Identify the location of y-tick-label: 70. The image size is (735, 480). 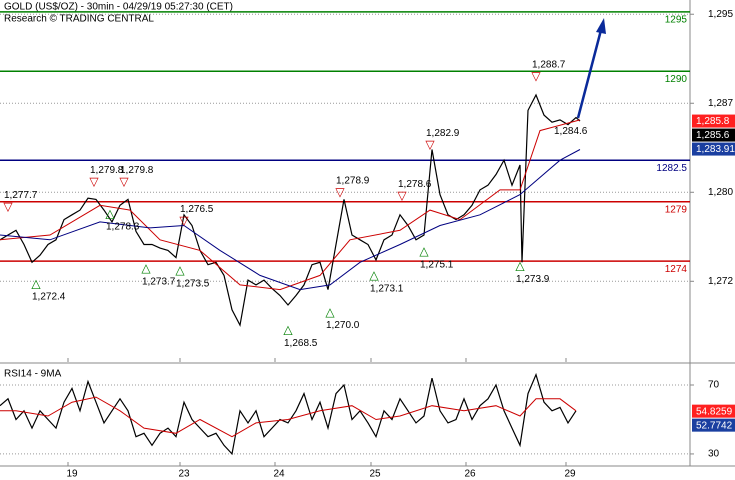
(714, 385).